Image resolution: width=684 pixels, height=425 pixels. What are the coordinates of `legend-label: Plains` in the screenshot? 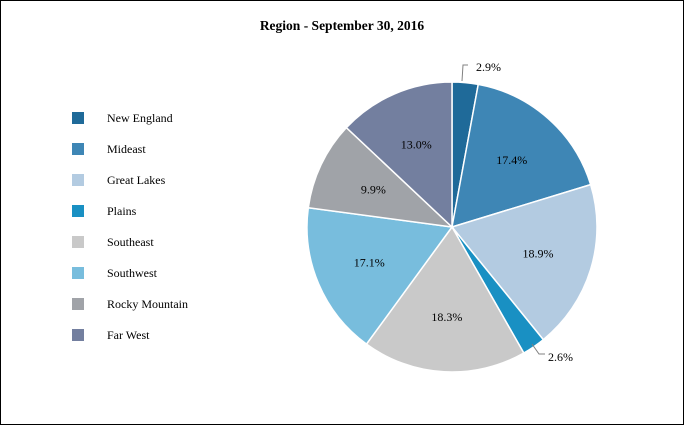 It's located at (122, 211).